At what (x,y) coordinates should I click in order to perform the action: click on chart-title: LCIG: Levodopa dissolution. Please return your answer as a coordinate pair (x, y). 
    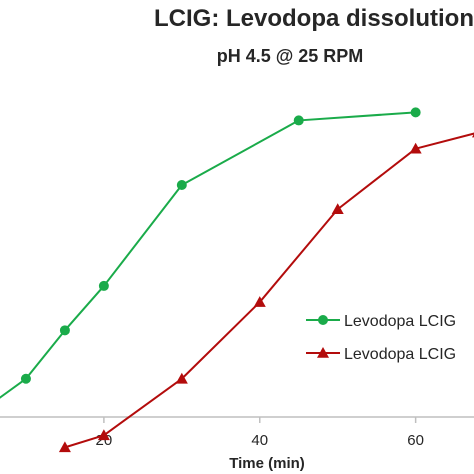
    Looking at the image, I should click on (314, 18).